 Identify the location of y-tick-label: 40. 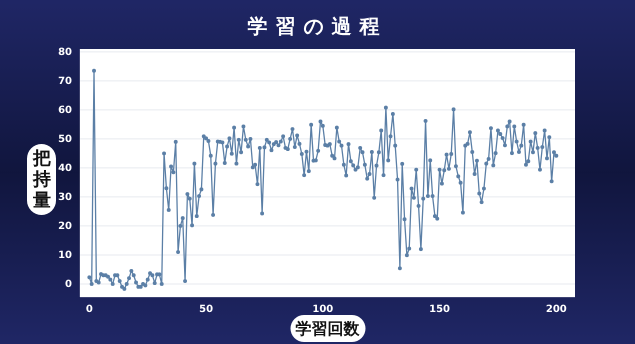
(65, 168).